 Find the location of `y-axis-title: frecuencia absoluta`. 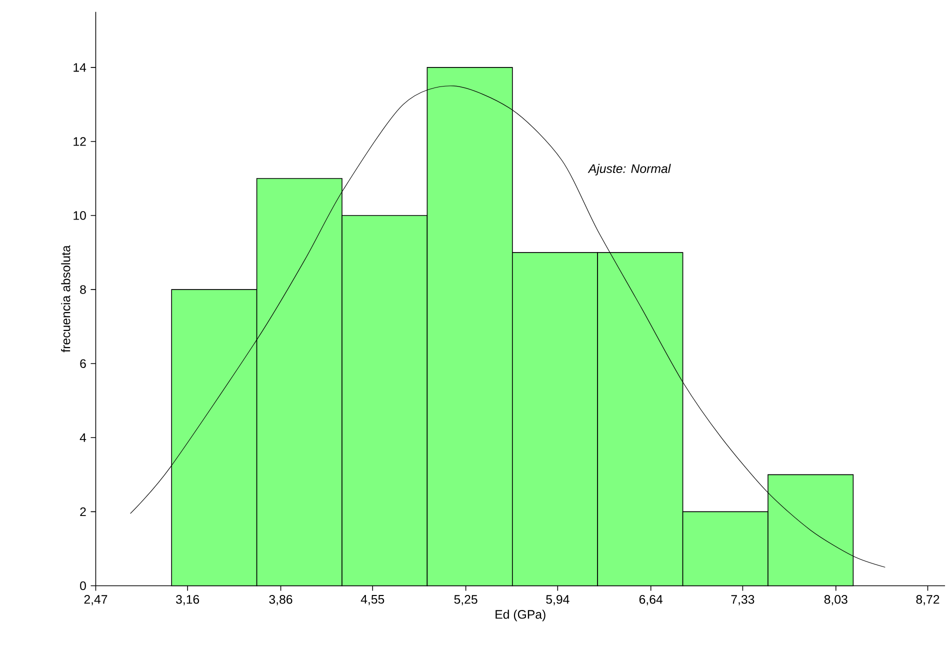

y-axis-title: frecuencia absoluta is located at coordinates (65, 298).